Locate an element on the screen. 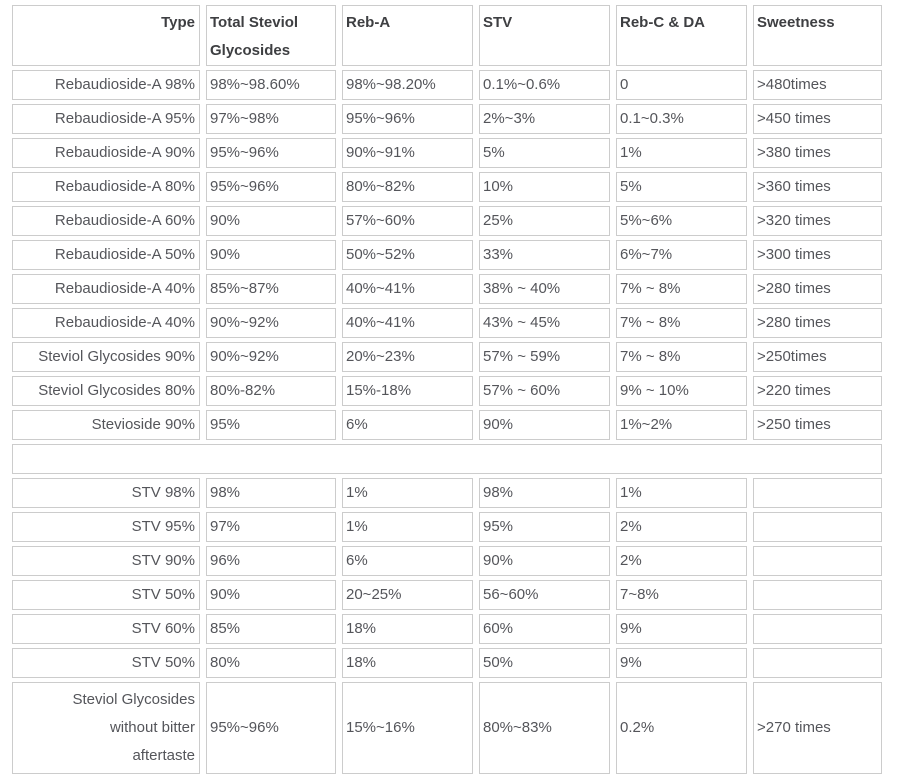  cell-sweetness: >250 times is located at coordinates (817, 425).